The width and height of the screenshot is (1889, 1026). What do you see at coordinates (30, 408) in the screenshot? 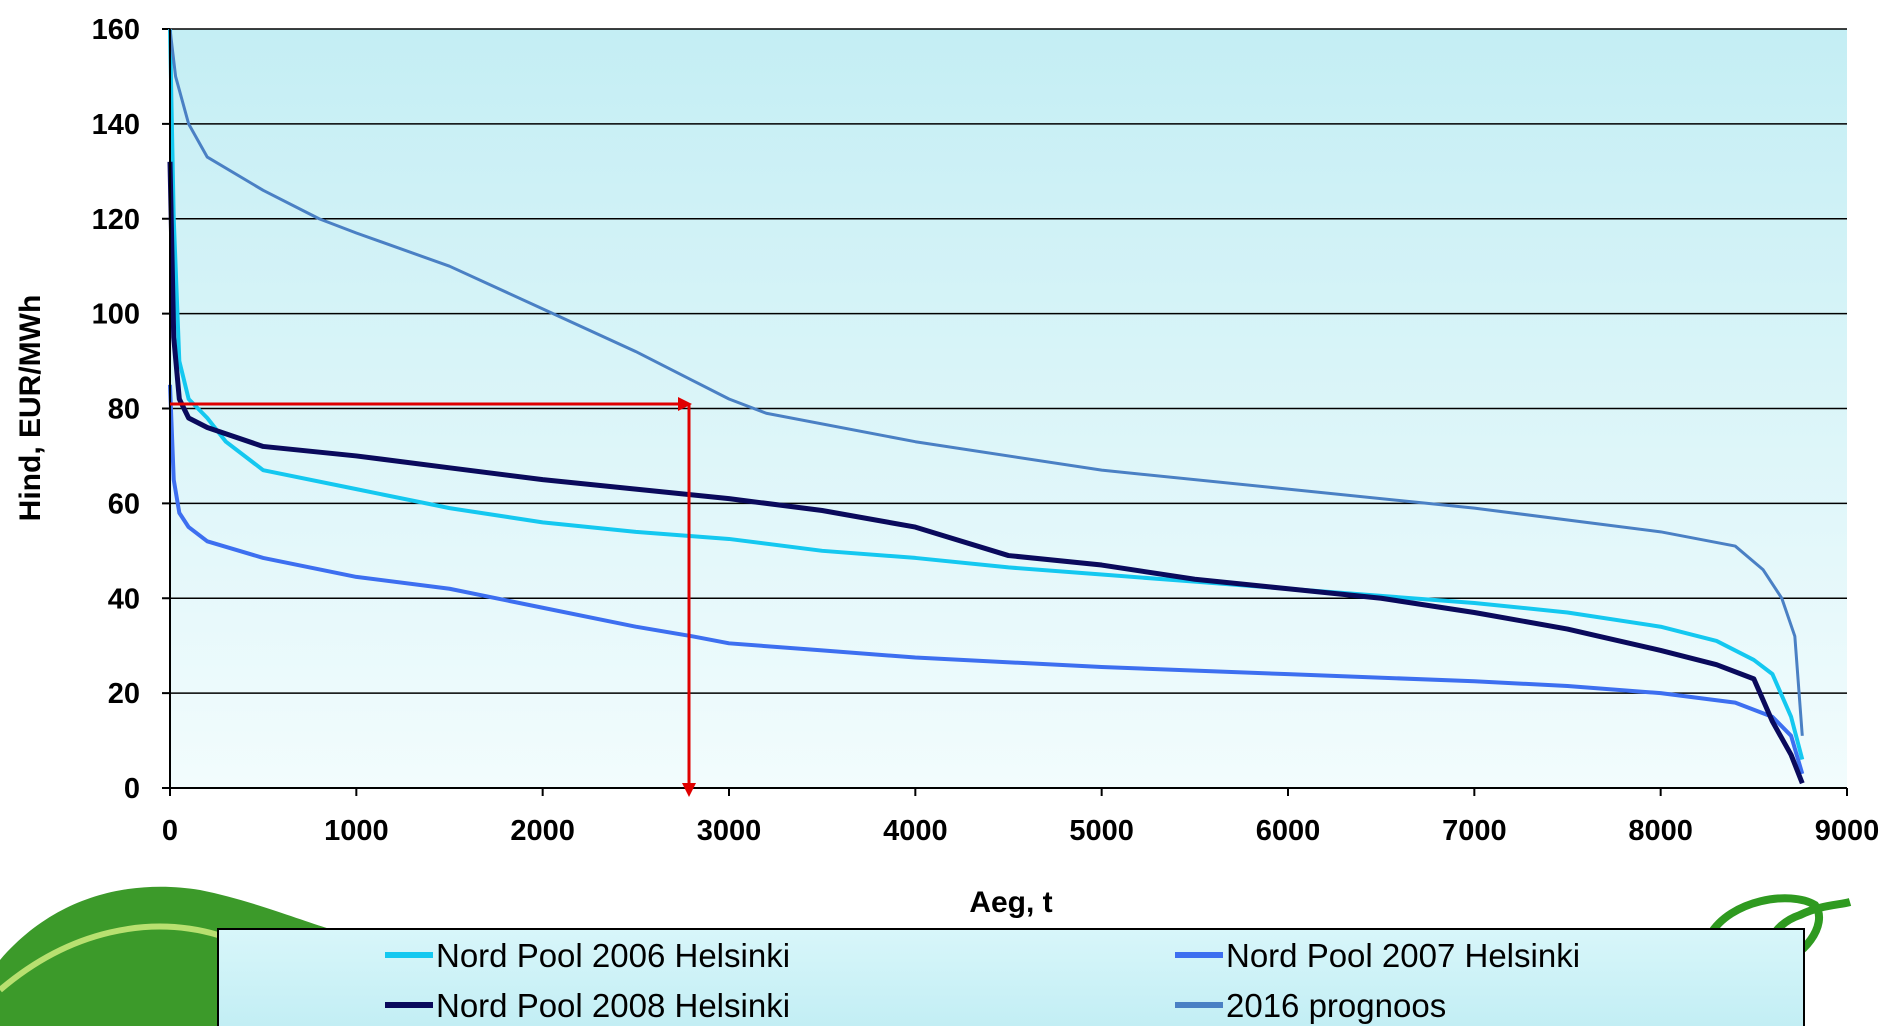
I see `y-axis-title: Hind, EUR/MWh` at bounding box center [30, 408].